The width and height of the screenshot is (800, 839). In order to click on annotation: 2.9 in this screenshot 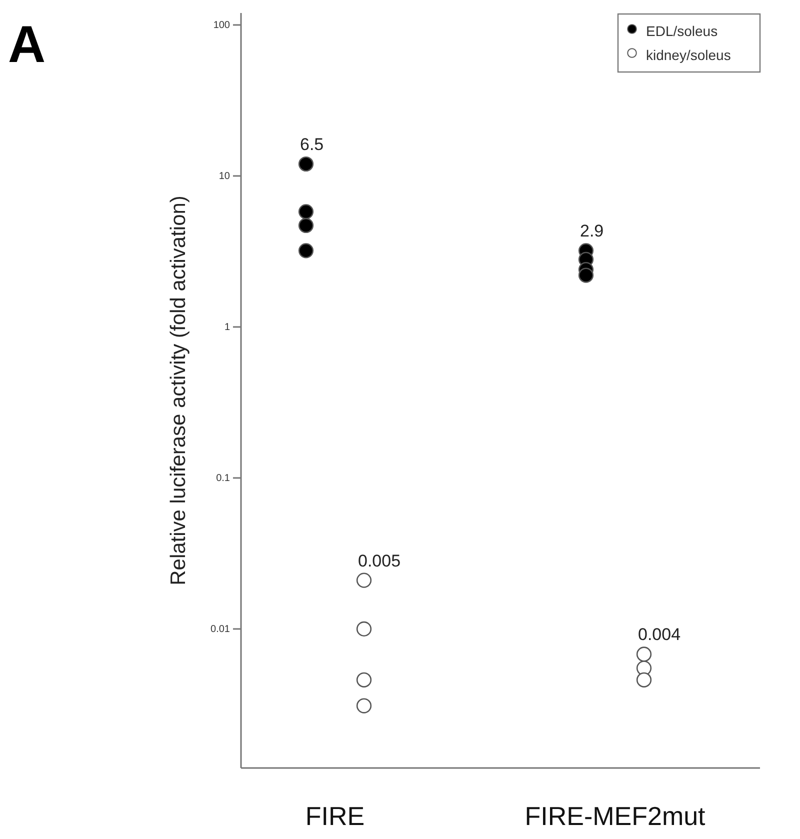, I will do `click(592, 231)`.